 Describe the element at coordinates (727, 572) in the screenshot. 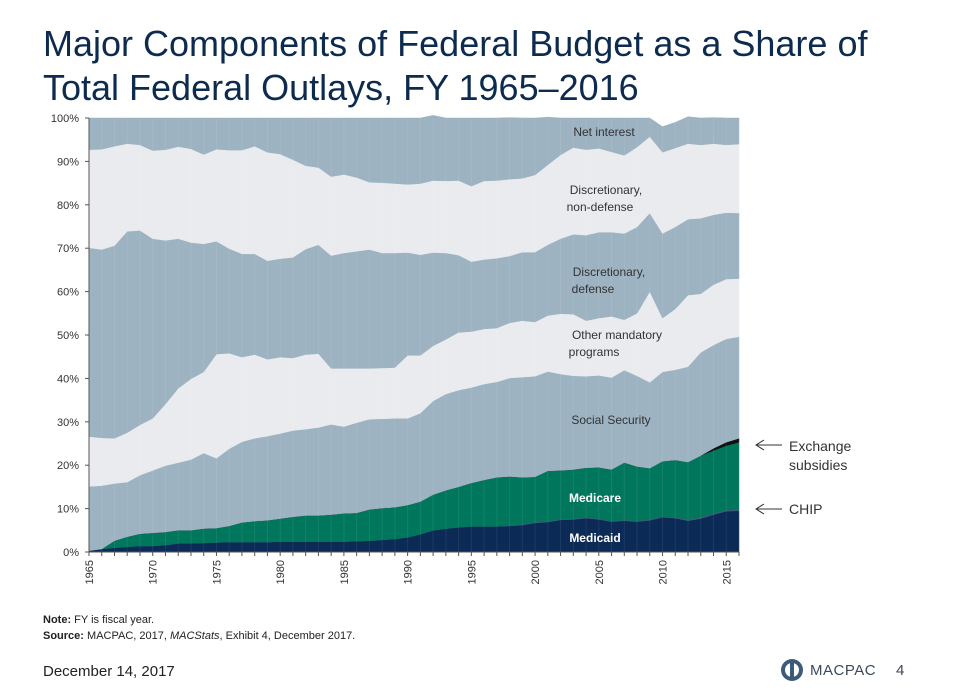

I see `x-tick-label: 2015` at that location.